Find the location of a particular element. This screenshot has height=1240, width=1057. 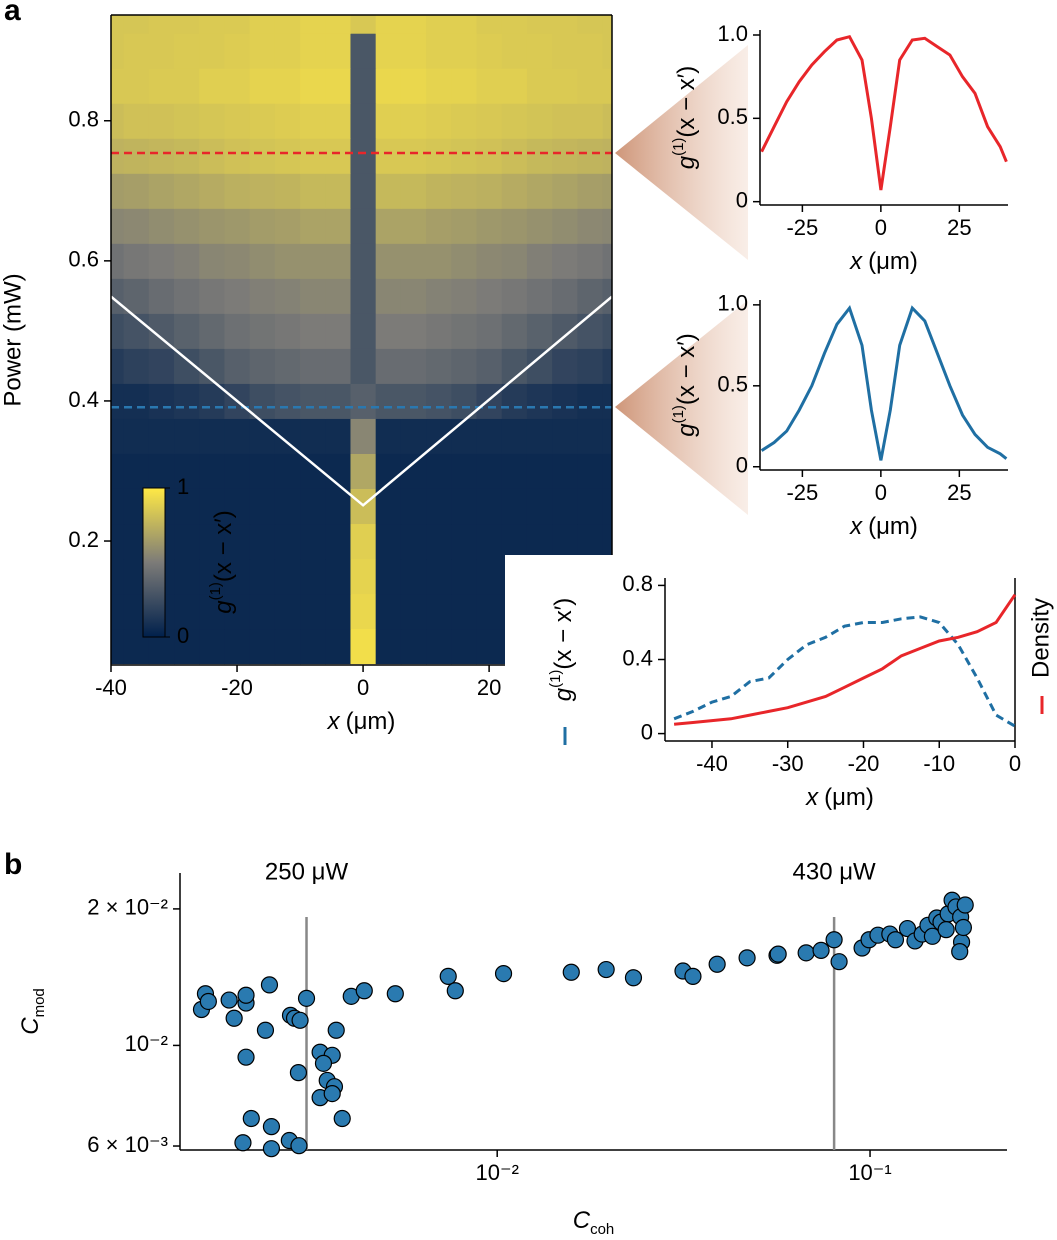

label-part: (x − x′) is located at coordinates (686, 102).